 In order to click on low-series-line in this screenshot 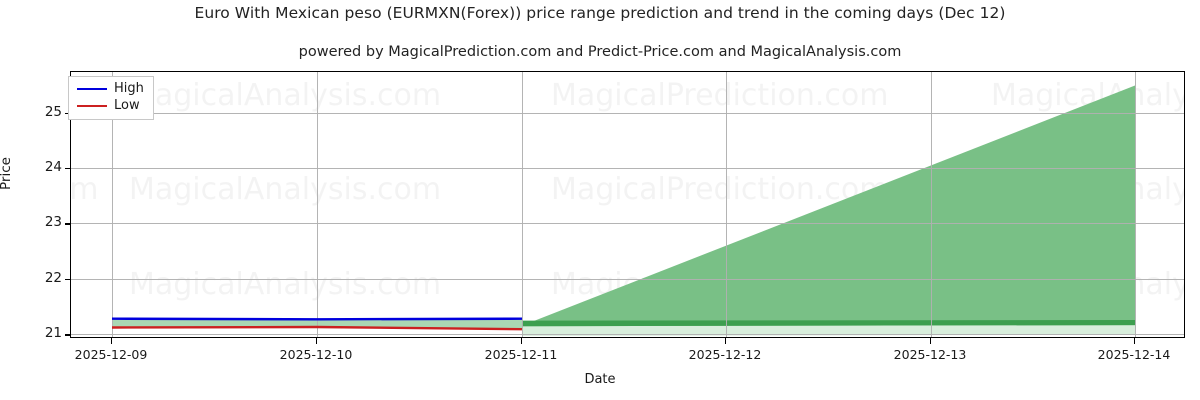, I will do `click(317, 328)`.